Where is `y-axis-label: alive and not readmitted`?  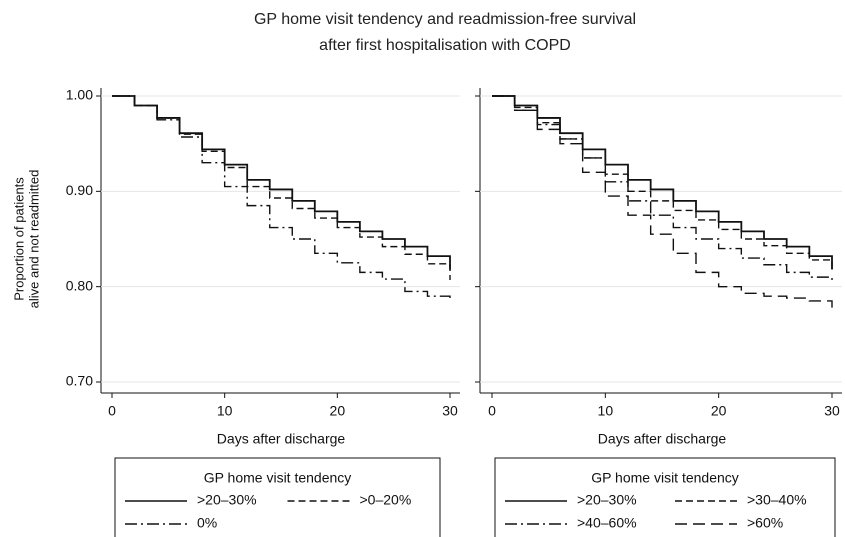 y-axis-label: alive and not readmitted is located at coordinates (33, 239).